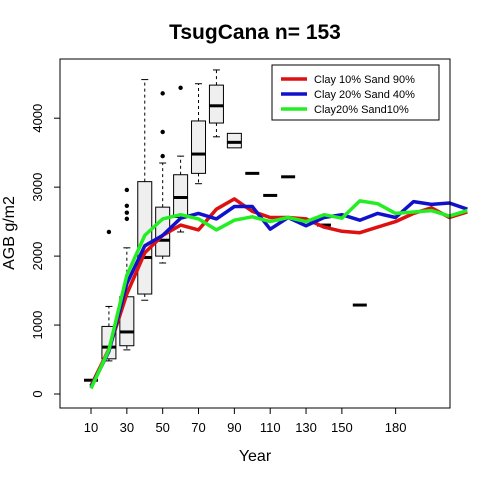 This screenshot has width=480, height=480. What do you see at coordinates (342, 427) in the screenshot?
I see `x-tick-label: 150` at bounding box center [342, 427].